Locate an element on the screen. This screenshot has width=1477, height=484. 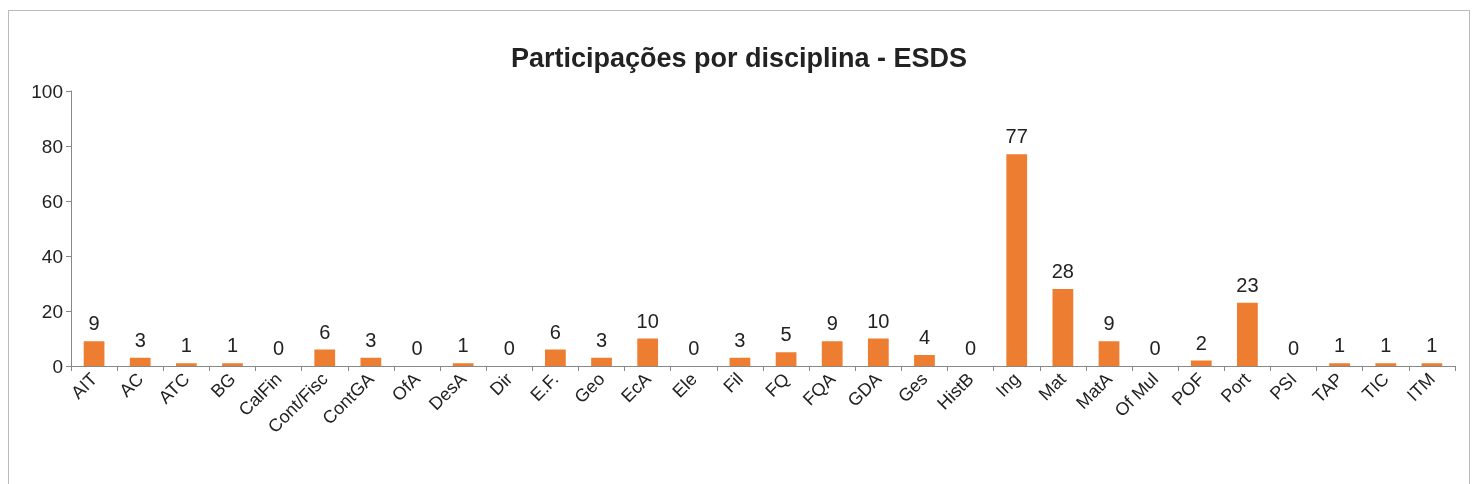
x-tick-label: PSI is located at coordinates (1283, 386).